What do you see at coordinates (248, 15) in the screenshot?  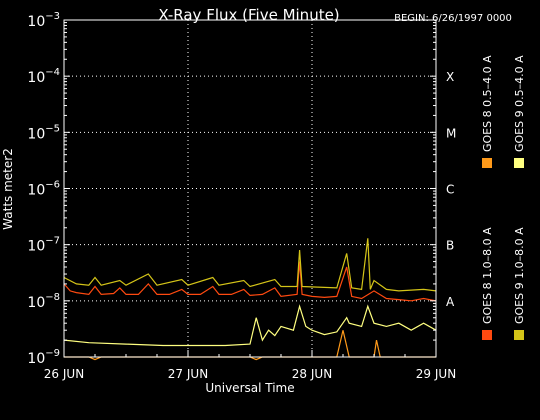 I see `chart-title: X-Ray Flux (Five Minute)` at bounding box center [248, 15].